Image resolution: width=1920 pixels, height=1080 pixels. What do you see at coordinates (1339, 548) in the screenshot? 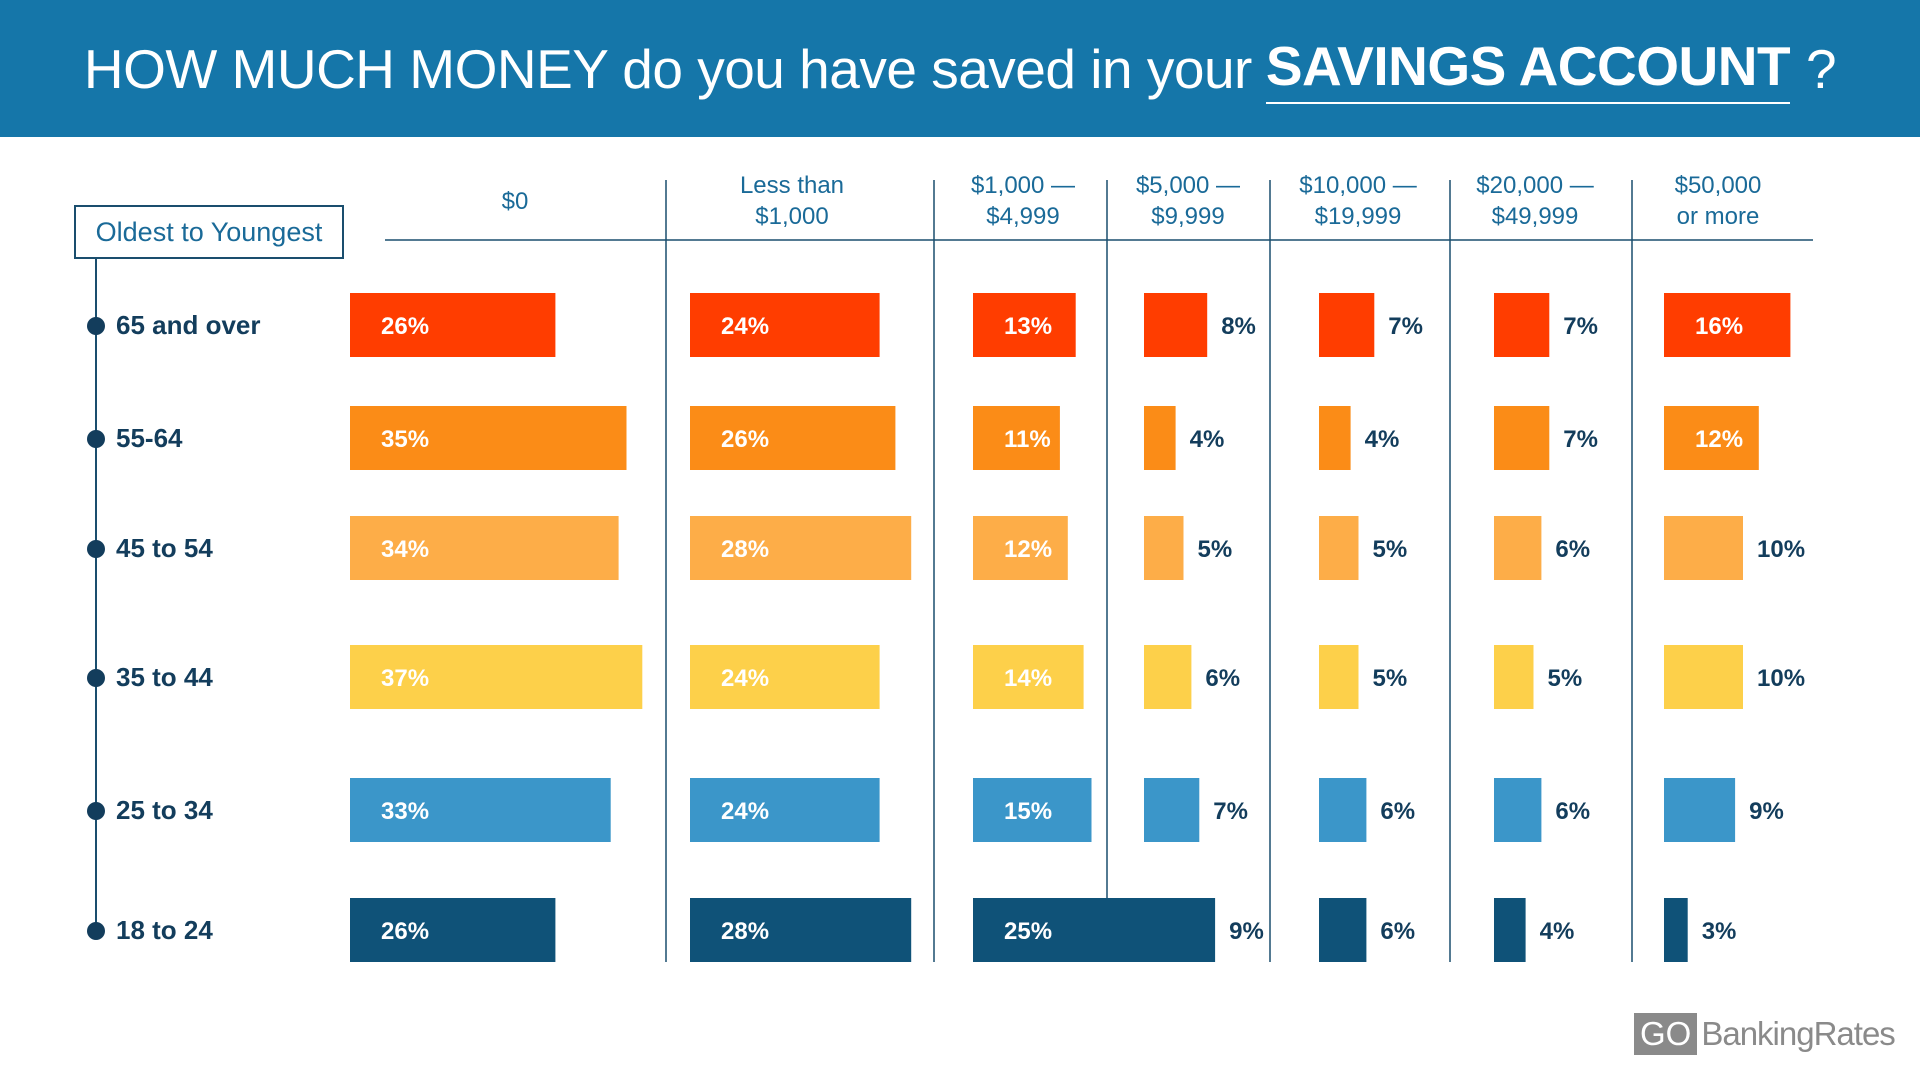
I see `bar-r3-c5` at bounding box center [1339, 548].